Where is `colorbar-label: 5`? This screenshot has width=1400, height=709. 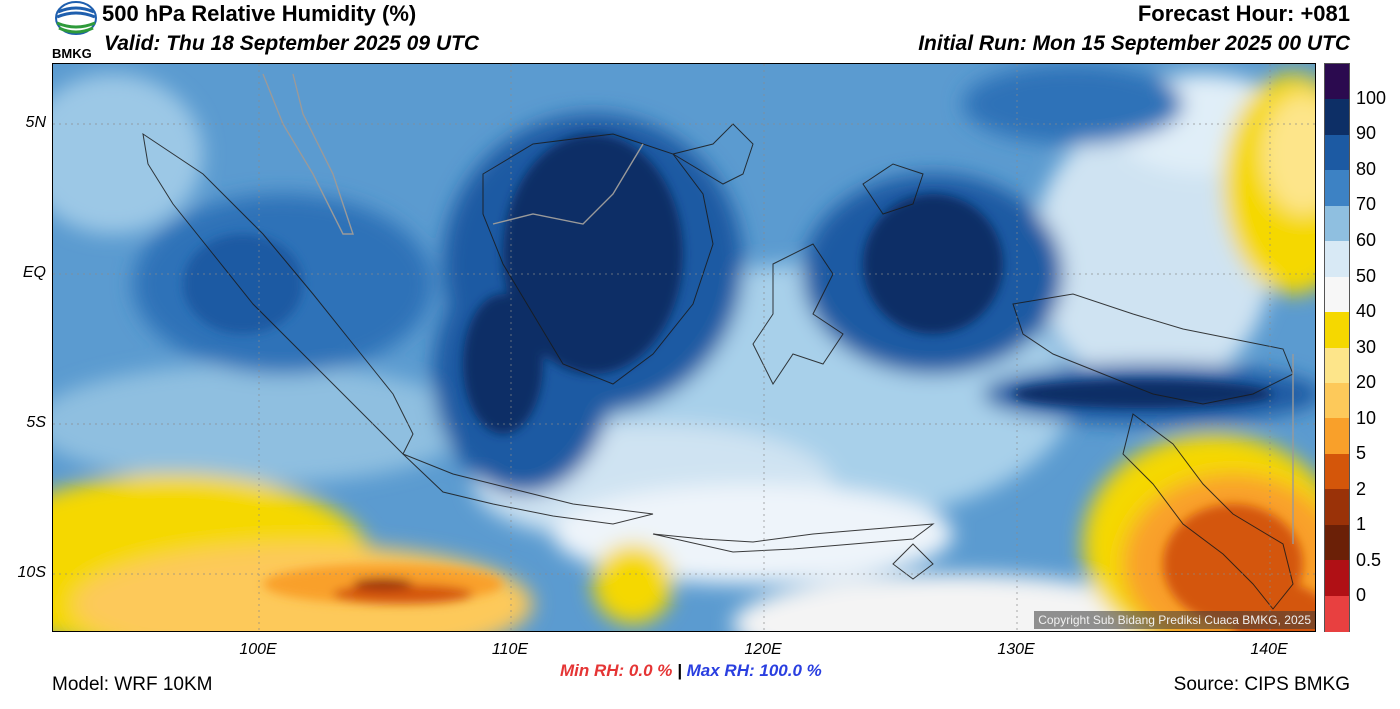 colorbar-label: 5 is located at coordinates (1361, 453).